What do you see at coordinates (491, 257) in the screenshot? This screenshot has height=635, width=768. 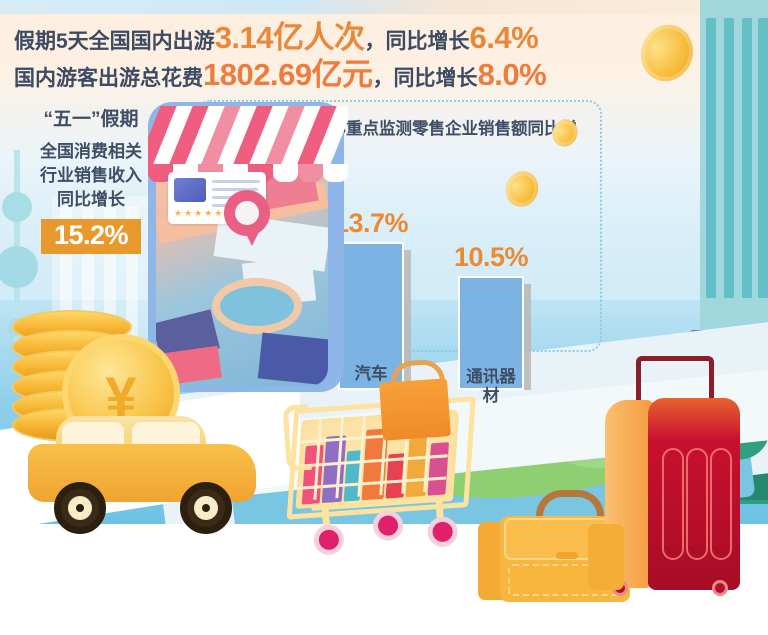 I see `bar-value-2: 10.5%` at bounding box center [491, 257].